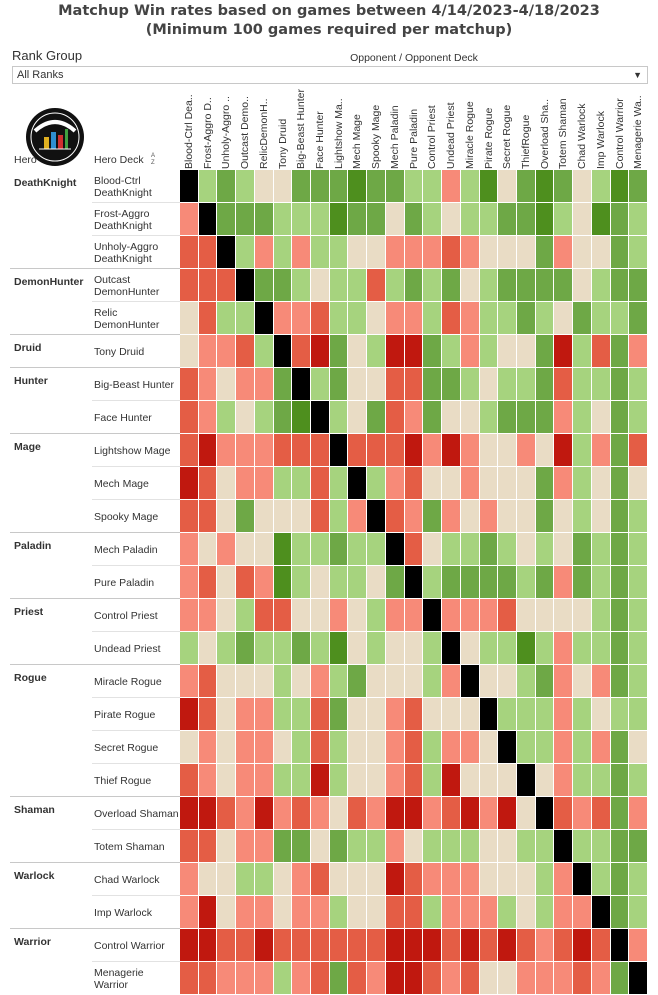 The height and width of the screenshot is (995, 658). What do you see at coordinates (637, 75) in the screenshot?
I see `chevron-down-icon: ▼` at bounding box center [637, 75].